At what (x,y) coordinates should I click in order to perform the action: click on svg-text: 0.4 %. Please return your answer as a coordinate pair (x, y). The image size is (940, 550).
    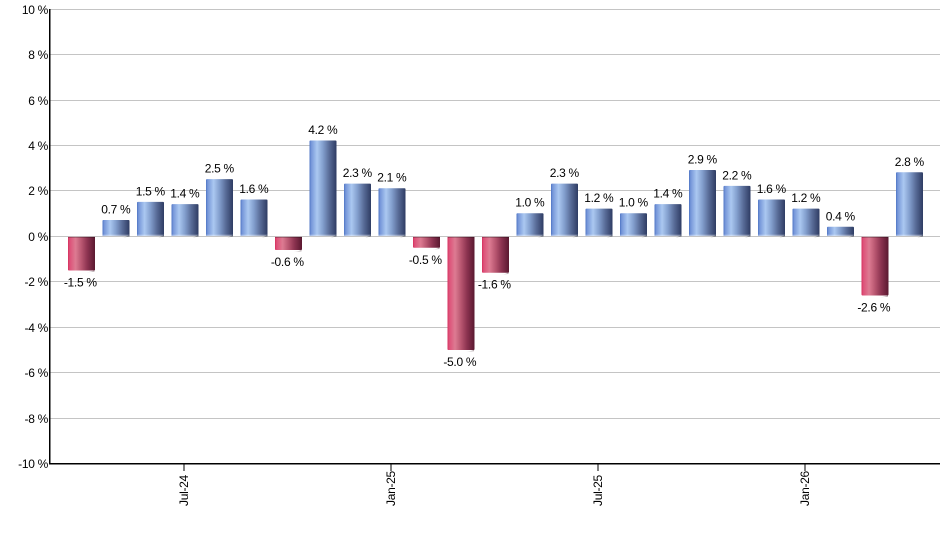
    Looking at the image, I should click on (841, 216).